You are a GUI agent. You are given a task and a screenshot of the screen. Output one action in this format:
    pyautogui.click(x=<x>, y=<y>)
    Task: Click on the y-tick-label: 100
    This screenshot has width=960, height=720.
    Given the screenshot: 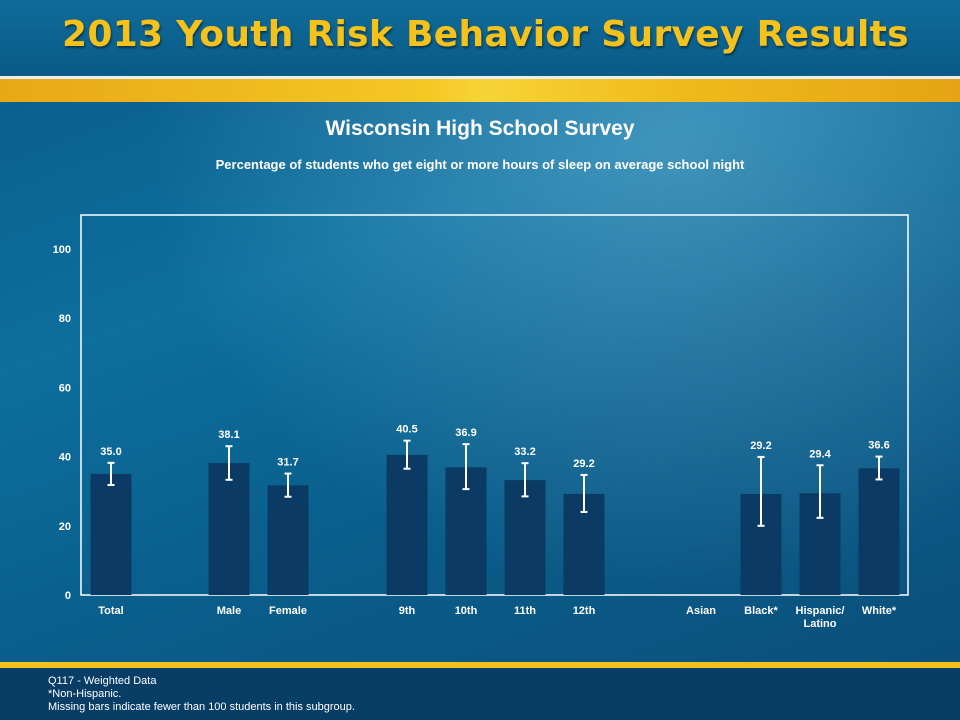 What is the action you would take?
    pyautogui.click(x=62, y=250)
    